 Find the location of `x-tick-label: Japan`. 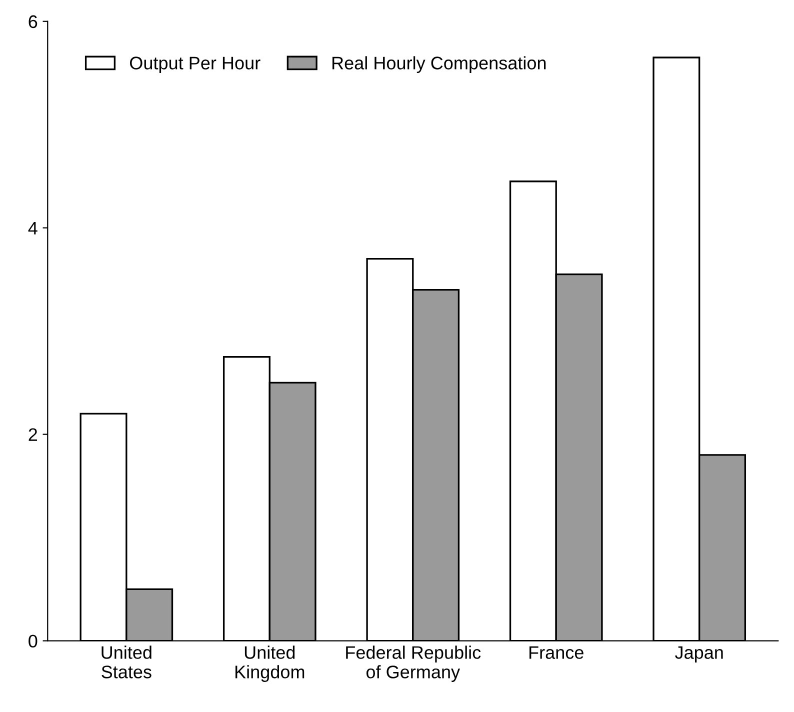

x-tick-label: Japan is located at coordinates (699, 654).